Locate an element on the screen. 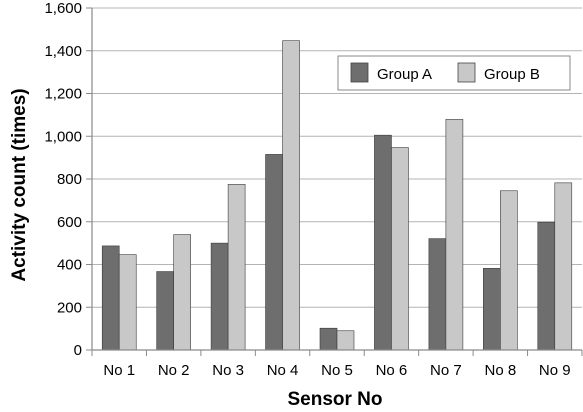 This screenshot has height=412, width=583. y-axis-title: Activity count (times) is located at coordinates (19, 184).